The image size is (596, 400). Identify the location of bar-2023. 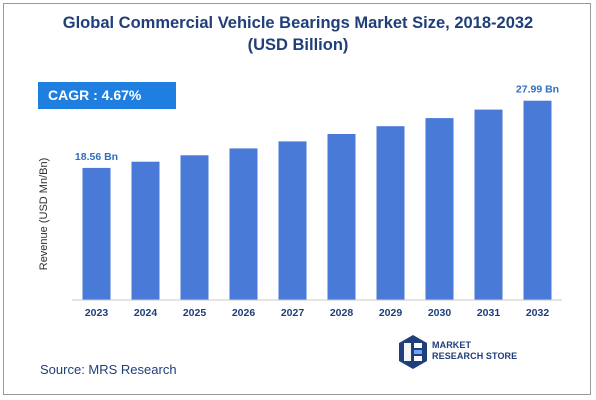
(96, 233).